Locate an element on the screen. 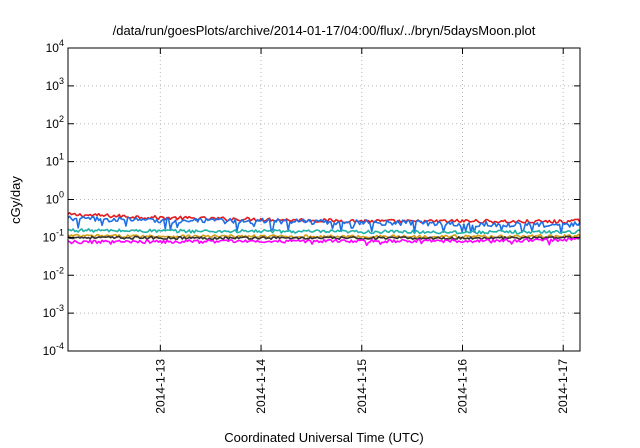 This screenshot has width=640, height=448. x-tick-label: 2014-1-14 is located at coordinates (261, 386).